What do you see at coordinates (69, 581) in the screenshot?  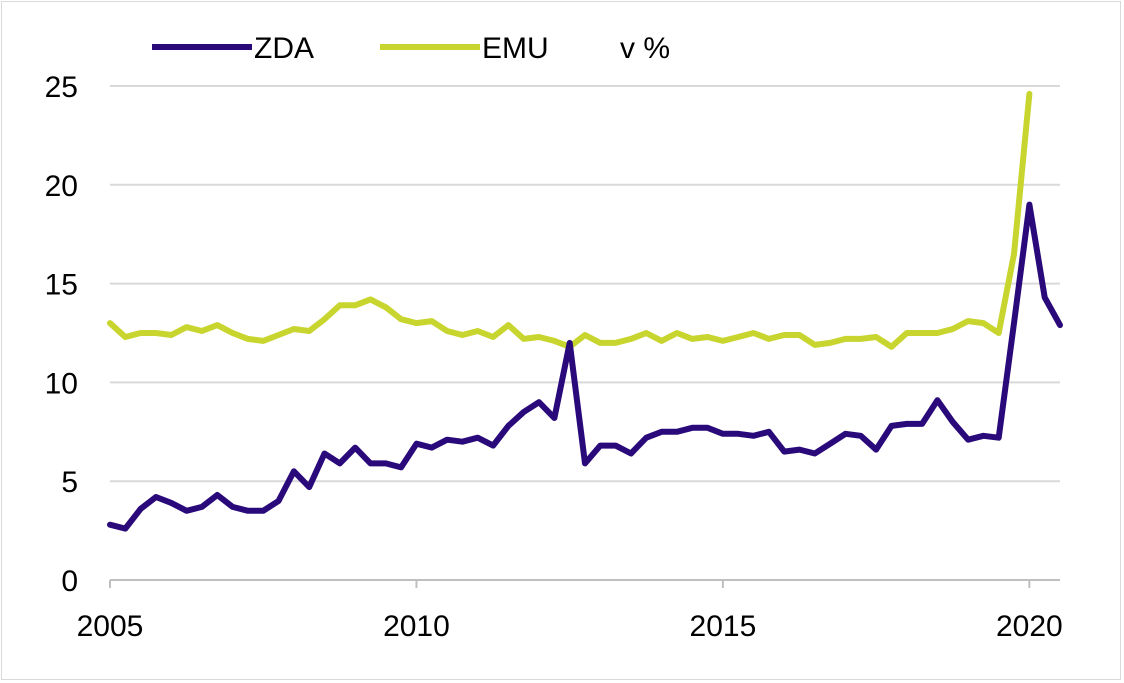 I see `y-tick-label: 0` at bounding box center [69, 581].